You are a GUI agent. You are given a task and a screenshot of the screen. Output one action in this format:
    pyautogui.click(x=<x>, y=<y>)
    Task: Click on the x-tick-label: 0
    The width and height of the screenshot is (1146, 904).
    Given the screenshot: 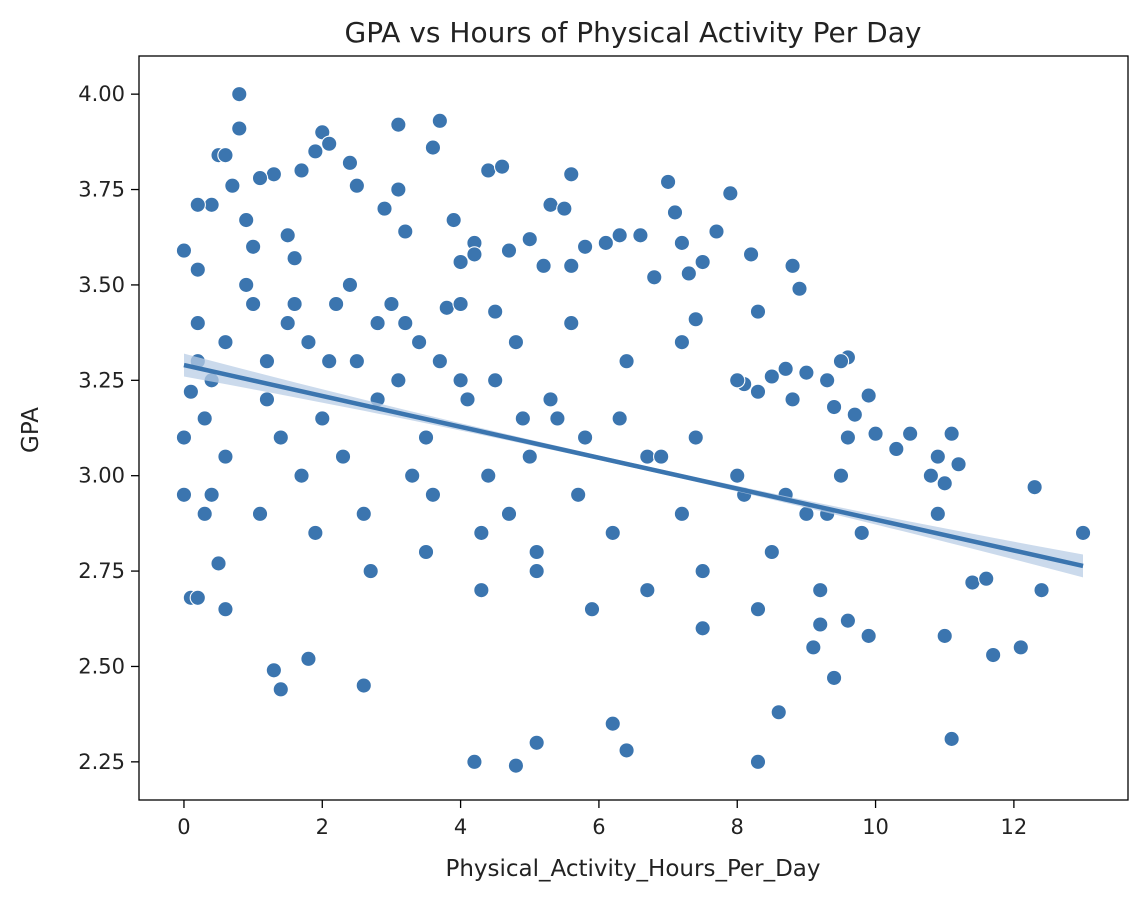 What is the action you would take?
    pyautogui.click(x=183, y=827)
    